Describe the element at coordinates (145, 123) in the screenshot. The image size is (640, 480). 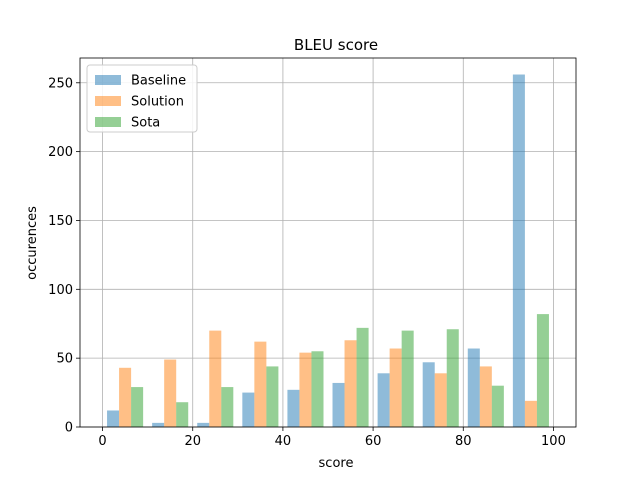
I see `legend-label-sota: Sota` at that location.